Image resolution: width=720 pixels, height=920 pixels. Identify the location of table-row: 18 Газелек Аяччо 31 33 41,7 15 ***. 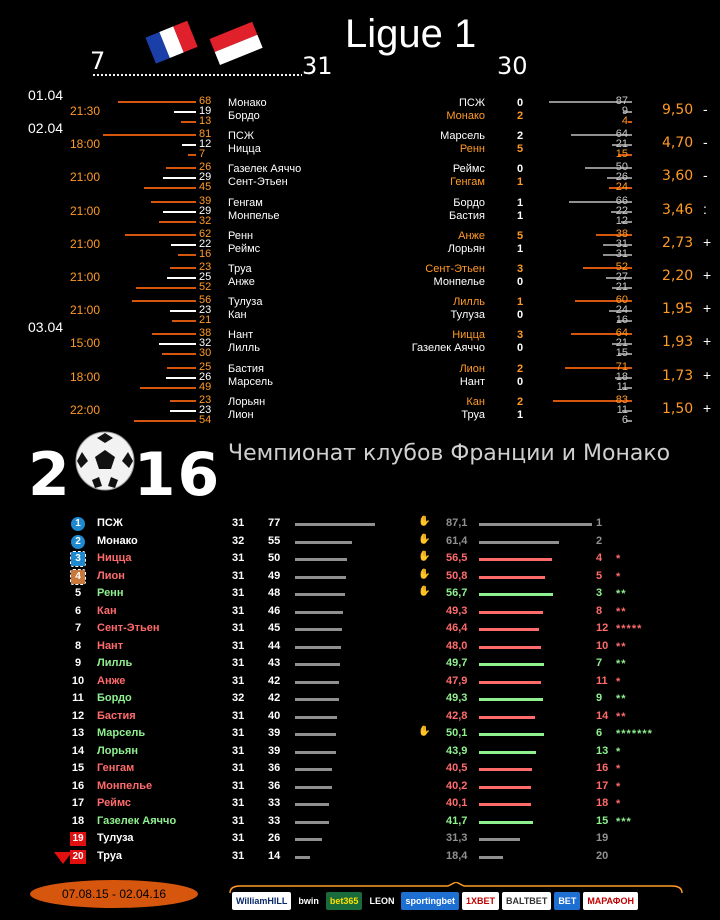
(360, 822).